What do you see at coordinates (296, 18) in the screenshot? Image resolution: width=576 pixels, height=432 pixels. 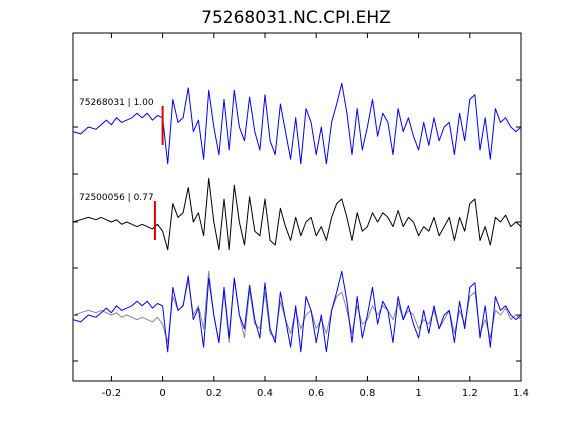 I see `chart-title: 75268031.NC.CPI.EHZ` at bounding box center [296, 18].